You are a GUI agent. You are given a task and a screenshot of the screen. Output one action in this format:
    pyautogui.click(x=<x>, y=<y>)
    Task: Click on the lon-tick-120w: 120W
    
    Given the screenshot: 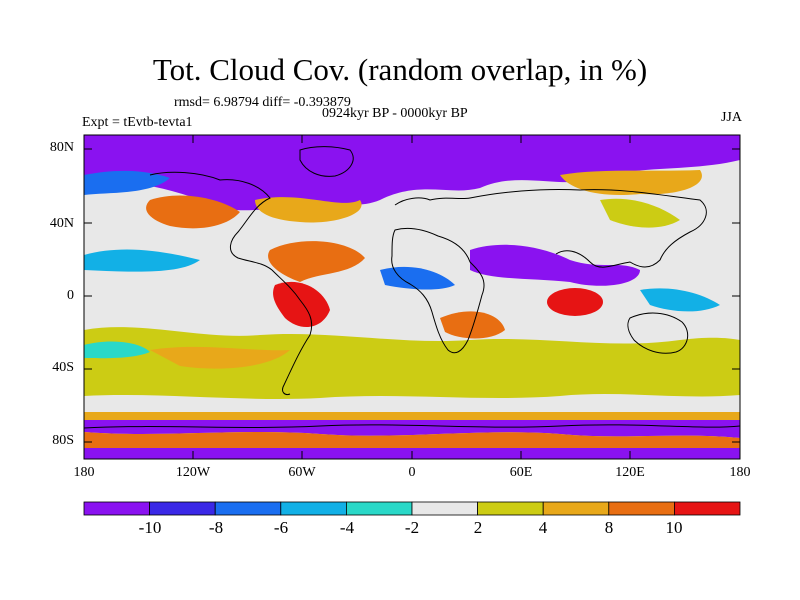 What is the action you would take?
    pyautogui.click(x=193, y=472)
    